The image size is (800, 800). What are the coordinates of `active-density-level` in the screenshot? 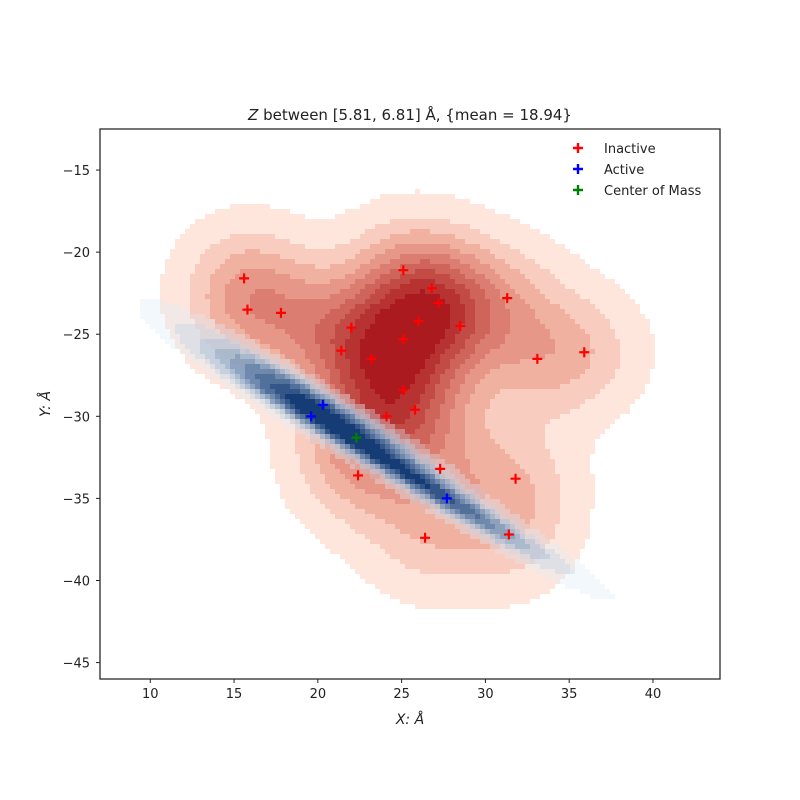 It's located at (357, 441).